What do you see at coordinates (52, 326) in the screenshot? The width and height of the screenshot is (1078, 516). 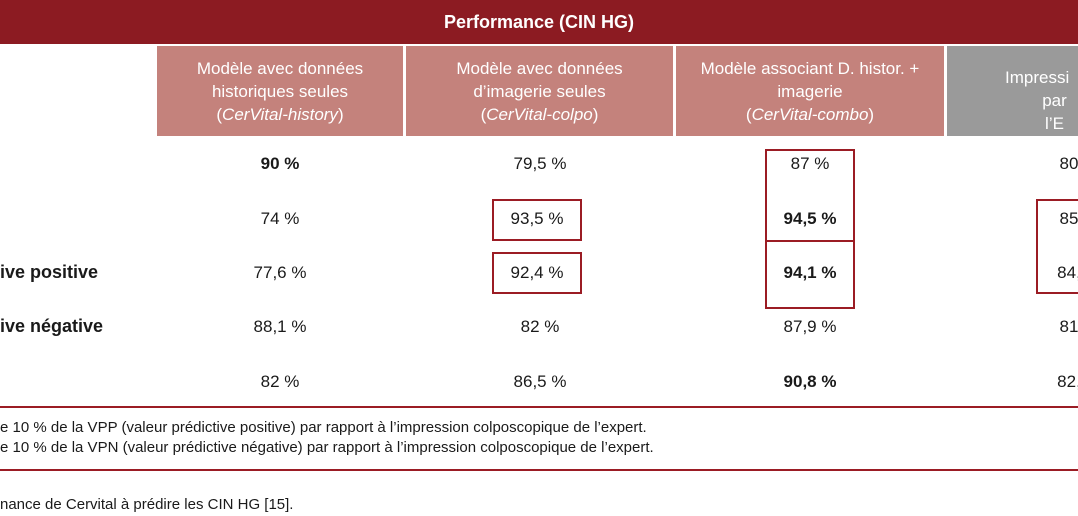 I see `row-label-vpn: ive négative` at bounding box center [52, 326].